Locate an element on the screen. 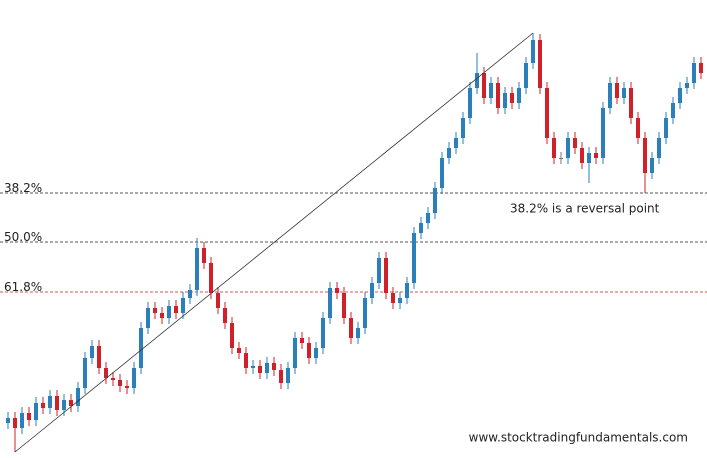  level-label: 61.8% is located at coordinates (23, 287).